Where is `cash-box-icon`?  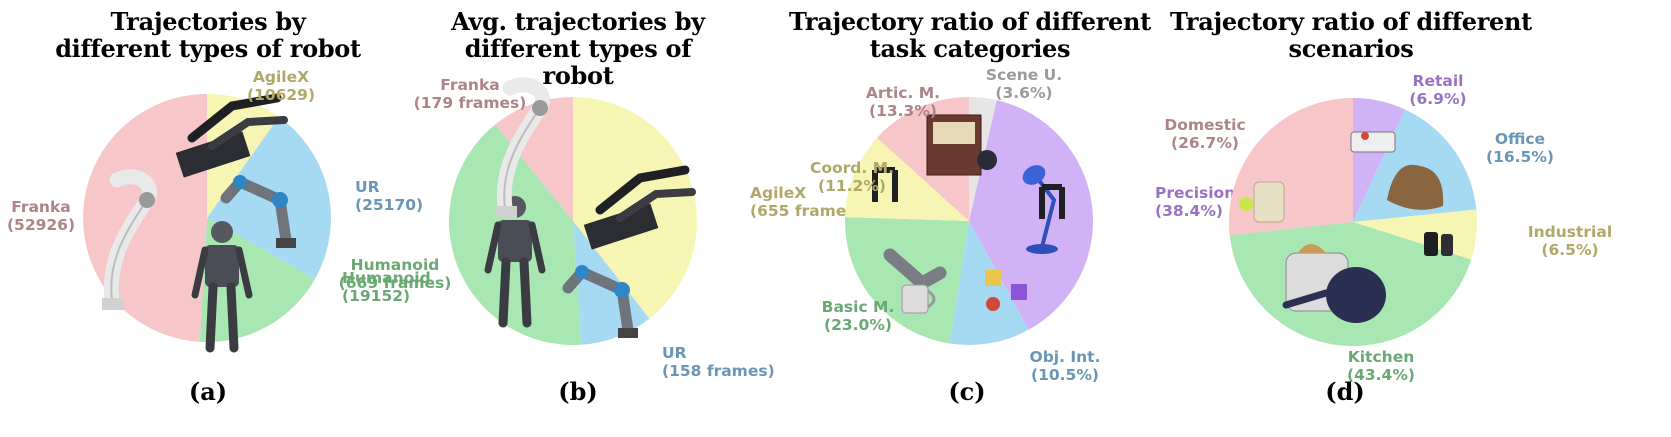
cash-box-icon is located at coordinates (1373, 142).